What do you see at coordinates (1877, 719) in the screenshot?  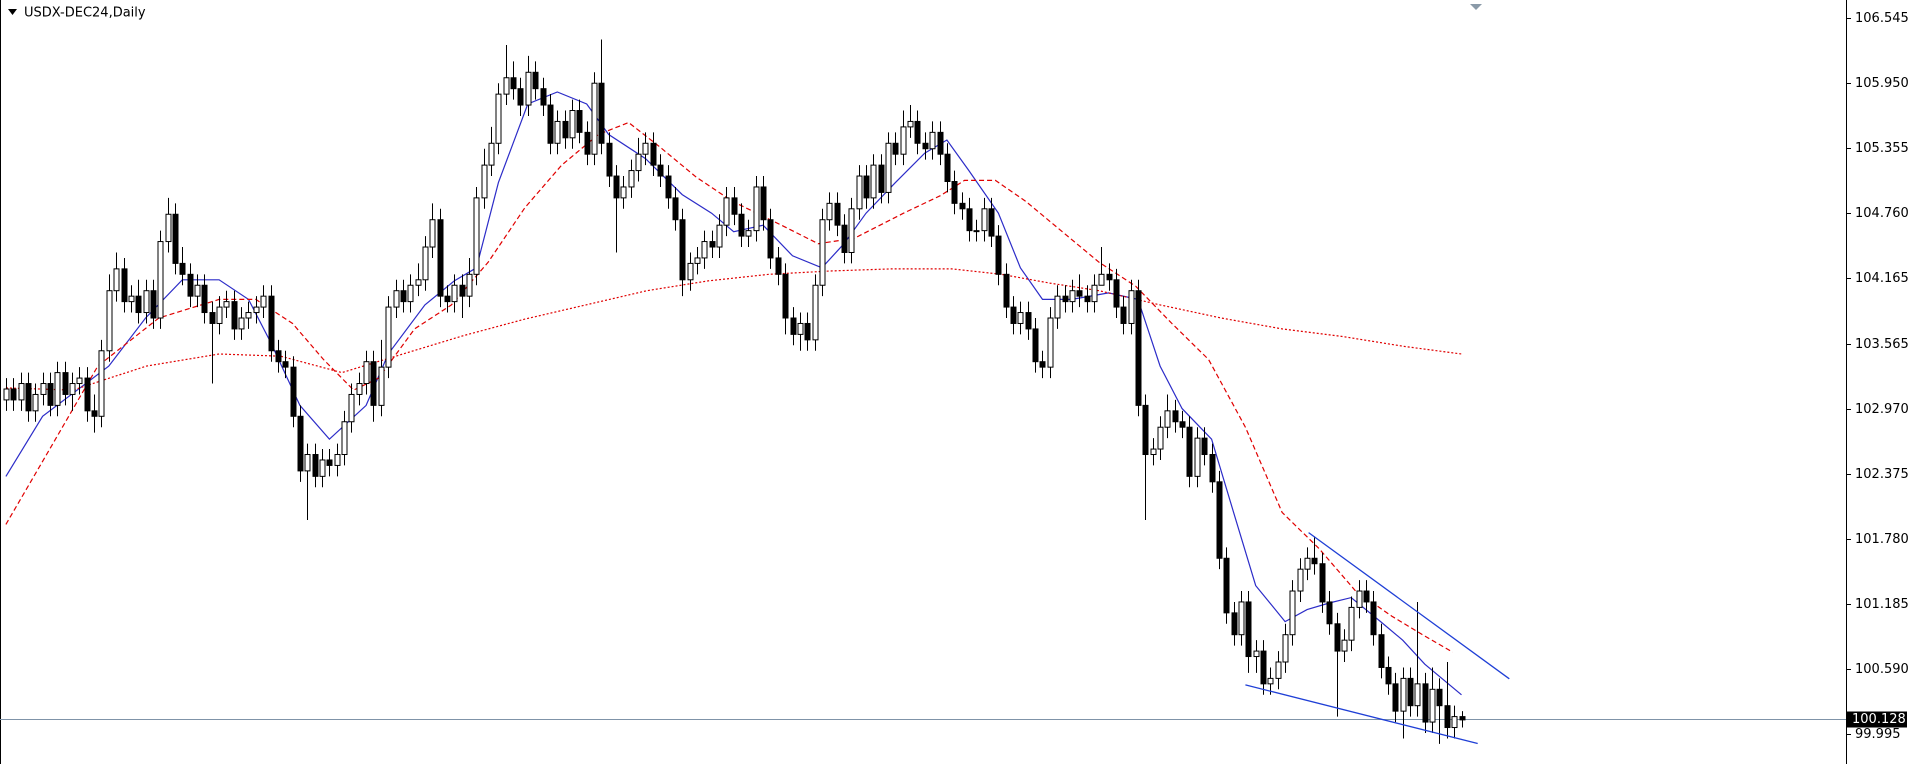 I see `last-price-box` at bounding box center [1877, 719].